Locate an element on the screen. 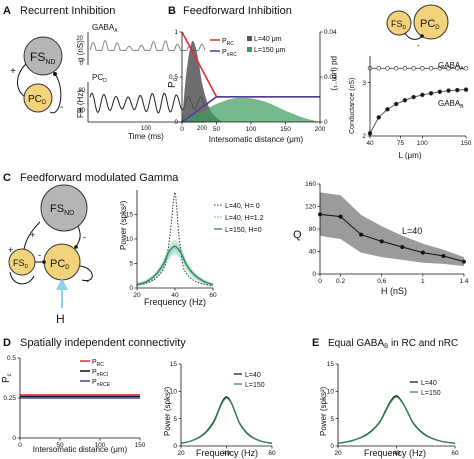 This screenshot has height=459, width=474. panel-c-title: Feedforward modulated Gamma is located at coordinates (99, 178).